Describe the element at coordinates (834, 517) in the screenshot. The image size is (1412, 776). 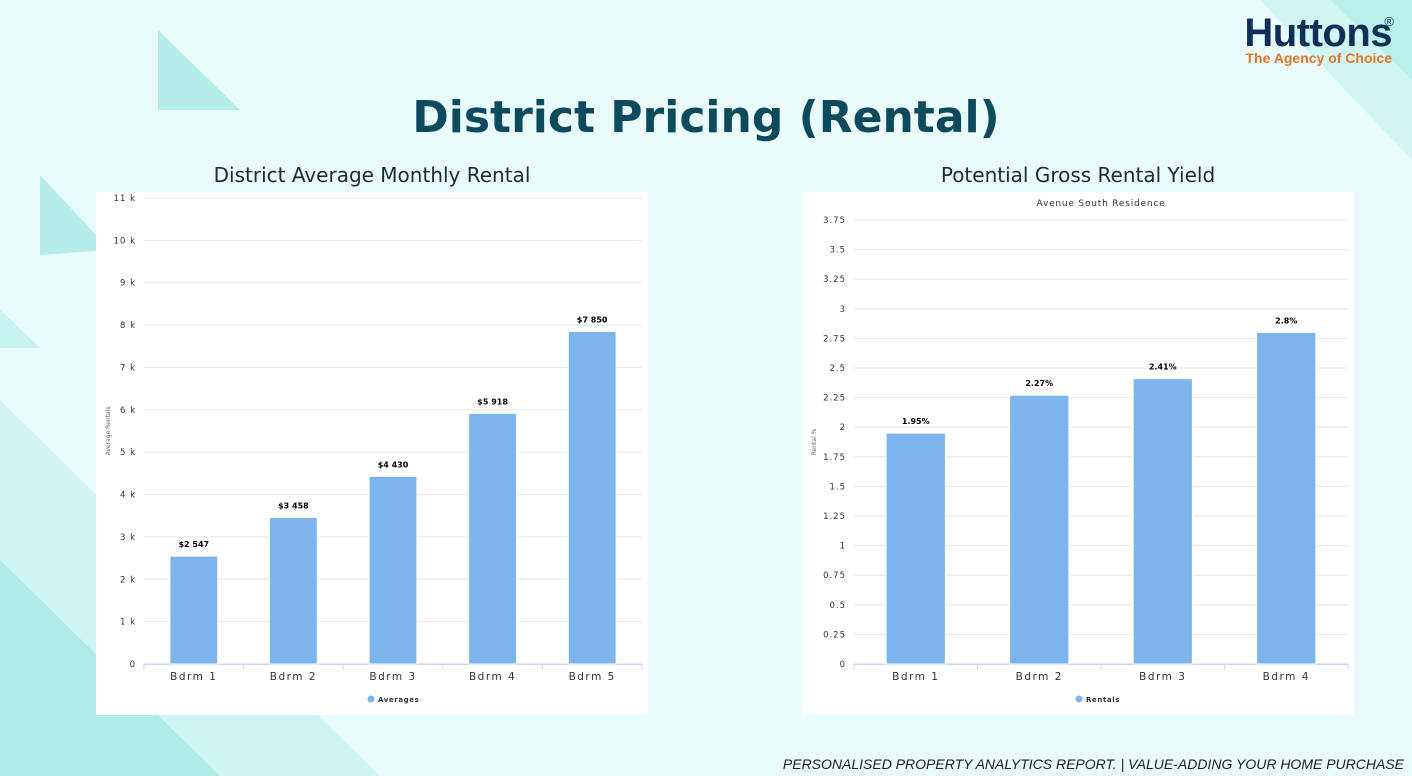
I see `y-tick-label: 1.25` at that location.